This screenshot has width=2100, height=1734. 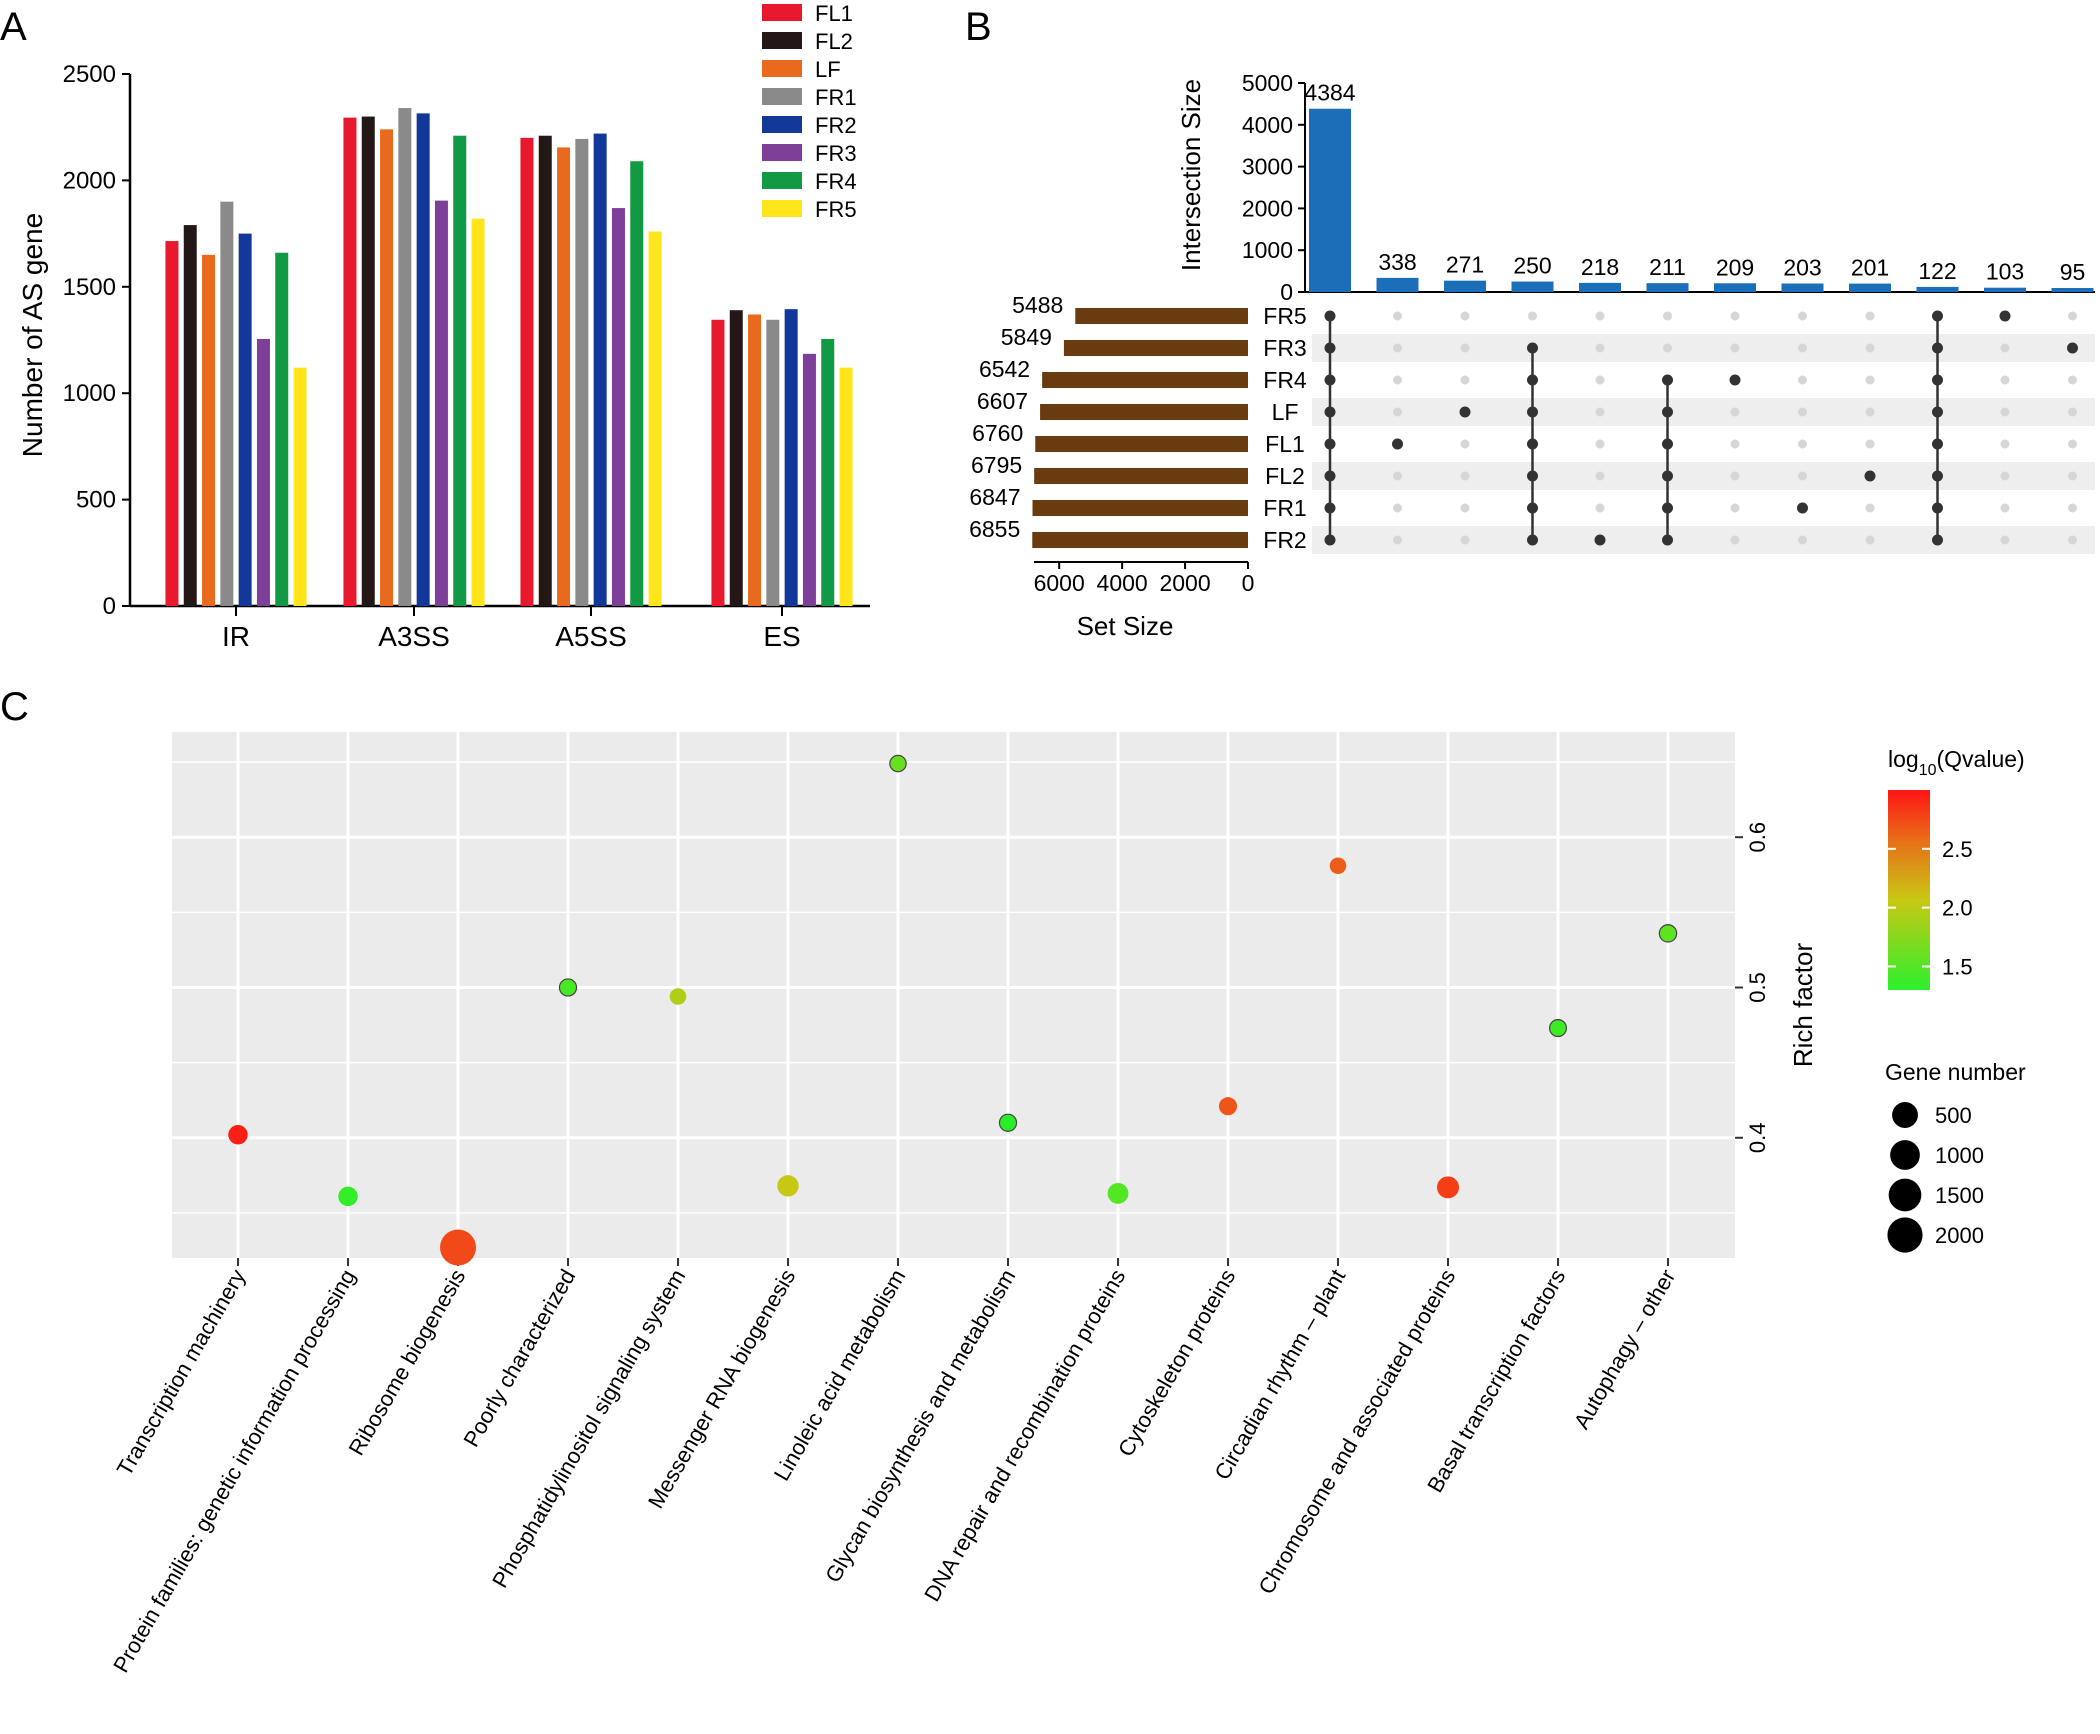 I want to click on bar-FR3-IR, so click(x=263, y=472).